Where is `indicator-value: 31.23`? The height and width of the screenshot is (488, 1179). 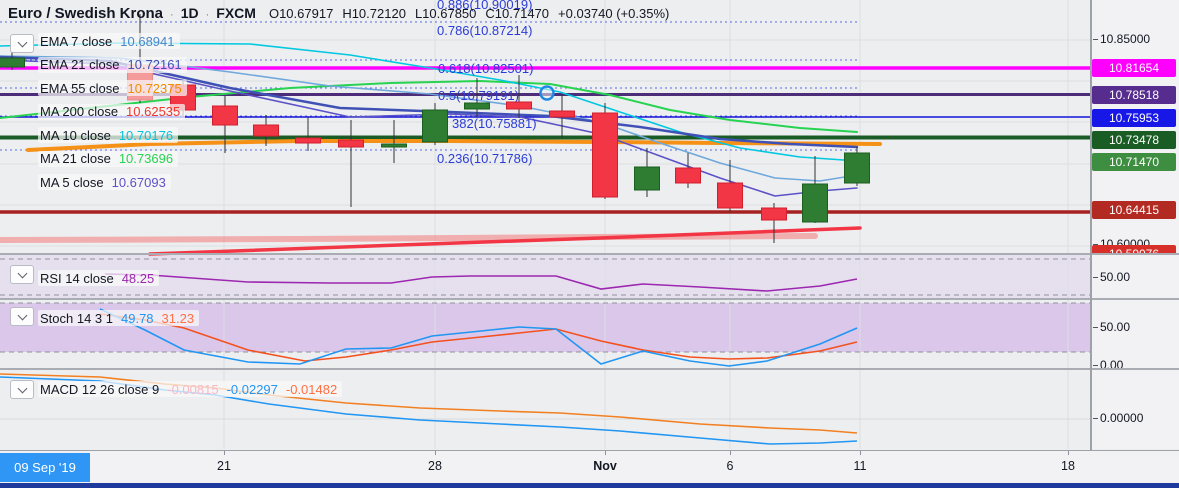 indicator-value: 31.23 is located at coordinates (178, 318).